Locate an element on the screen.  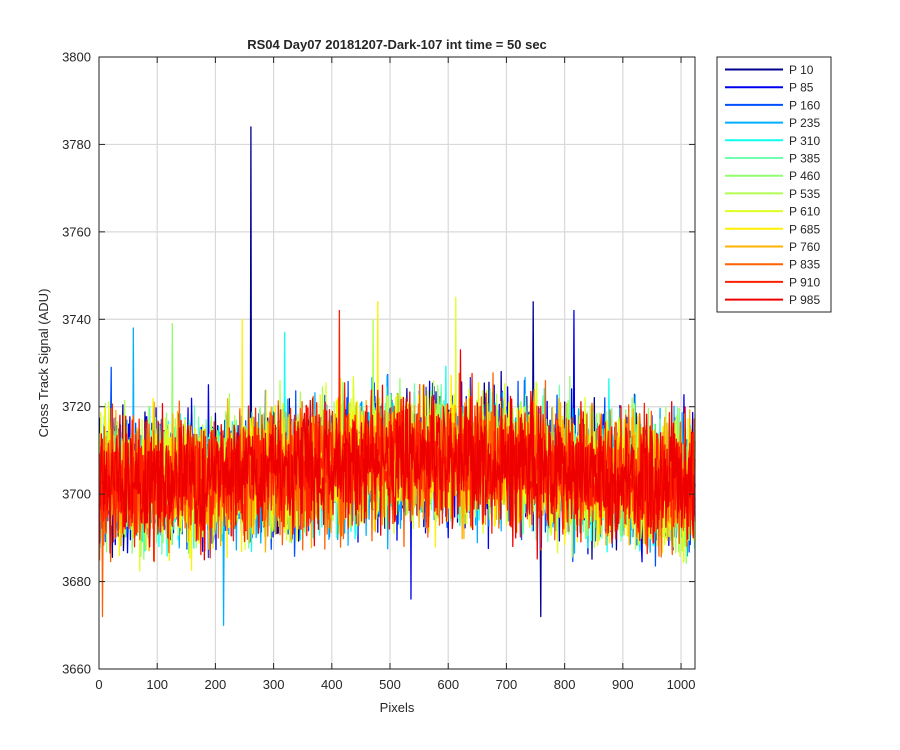
y-tick-label: 3660 is located at coordinates (76, 669).